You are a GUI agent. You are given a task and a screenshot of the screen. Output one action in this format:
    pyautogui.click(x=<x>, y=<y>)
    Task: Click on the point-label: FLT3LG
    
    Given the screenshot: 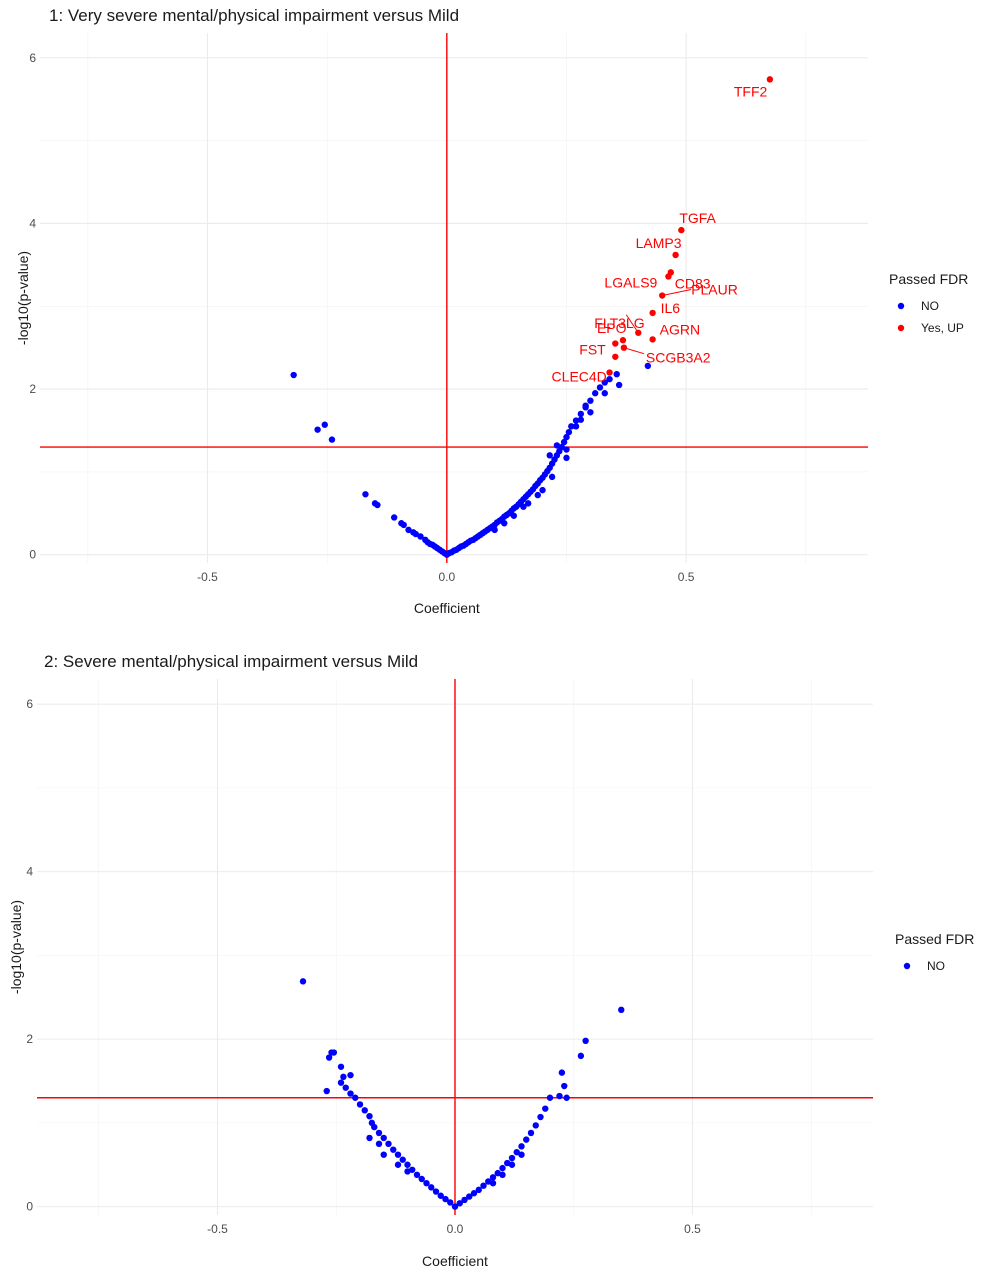 What is the action you would take?
    pyautogui.click(x=619, y=323)
    